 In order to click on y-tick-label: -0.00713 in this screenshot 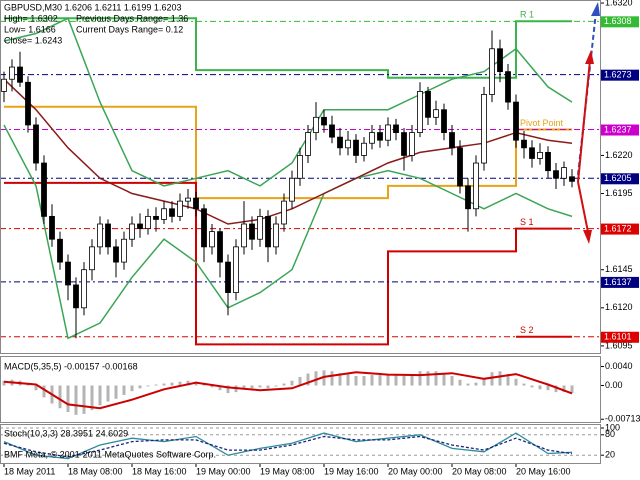, I will do `click(622, 419)`.